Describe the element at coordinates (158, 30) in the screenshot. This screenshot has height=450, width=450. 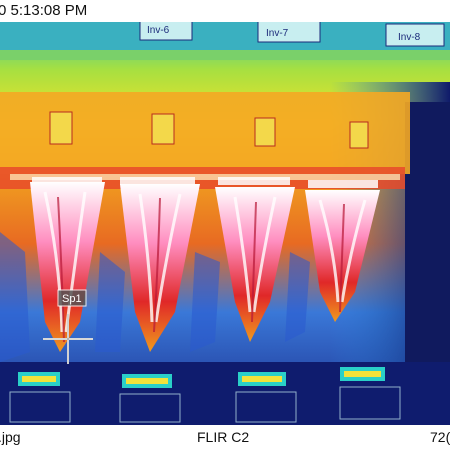
I see `cabinet-label-inv-6: Inv-6` at that location.